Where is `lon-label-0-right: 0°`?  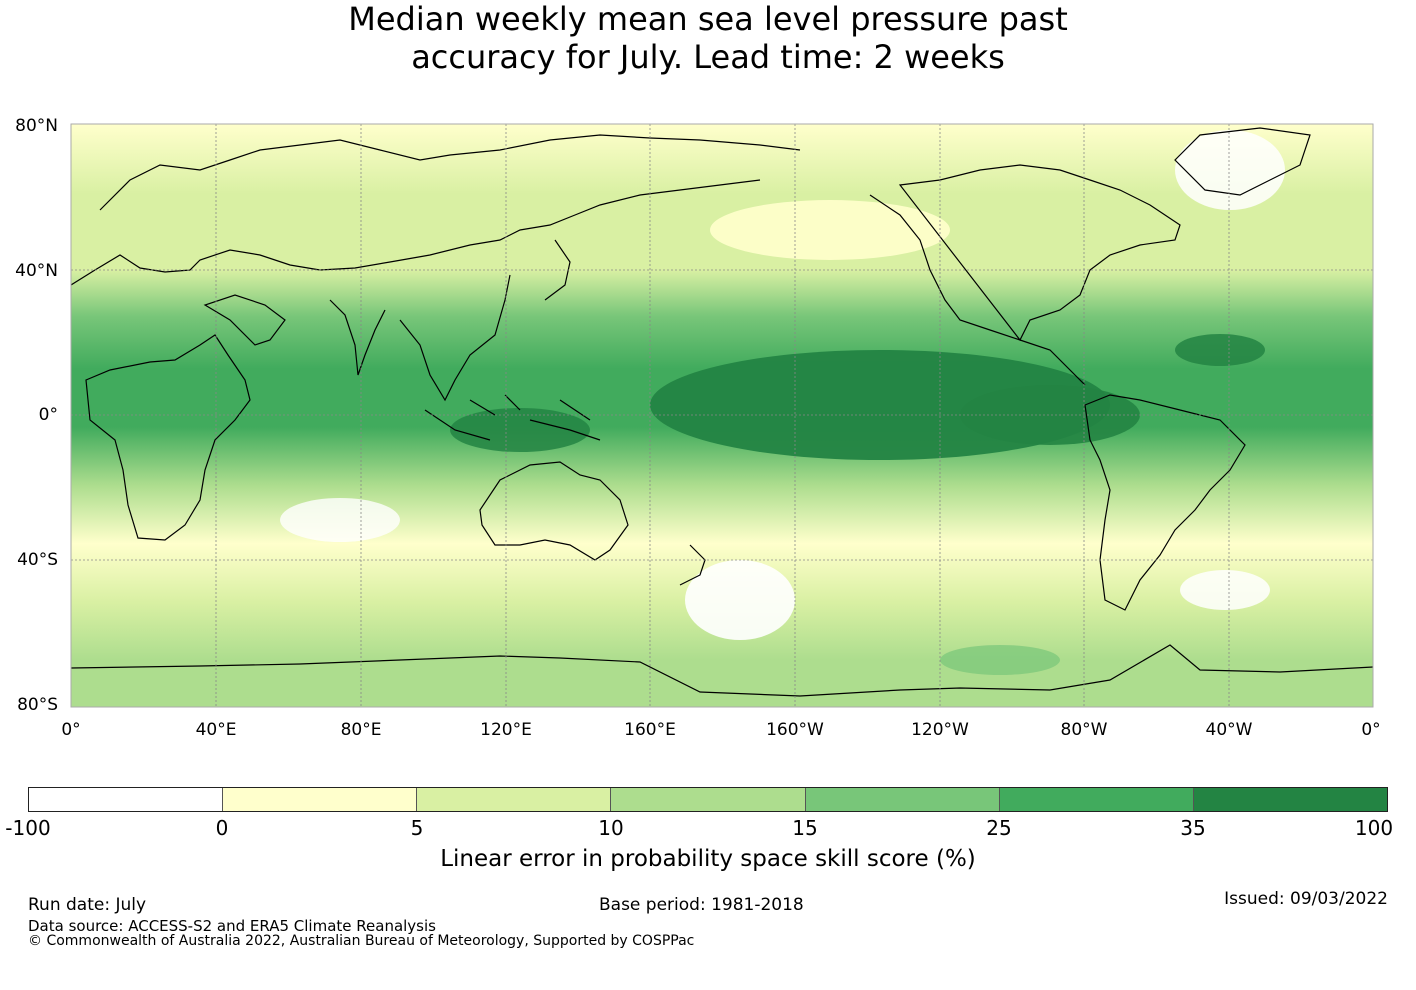
lon-label-0-right: 0° is located at coordinates (1371, 730).